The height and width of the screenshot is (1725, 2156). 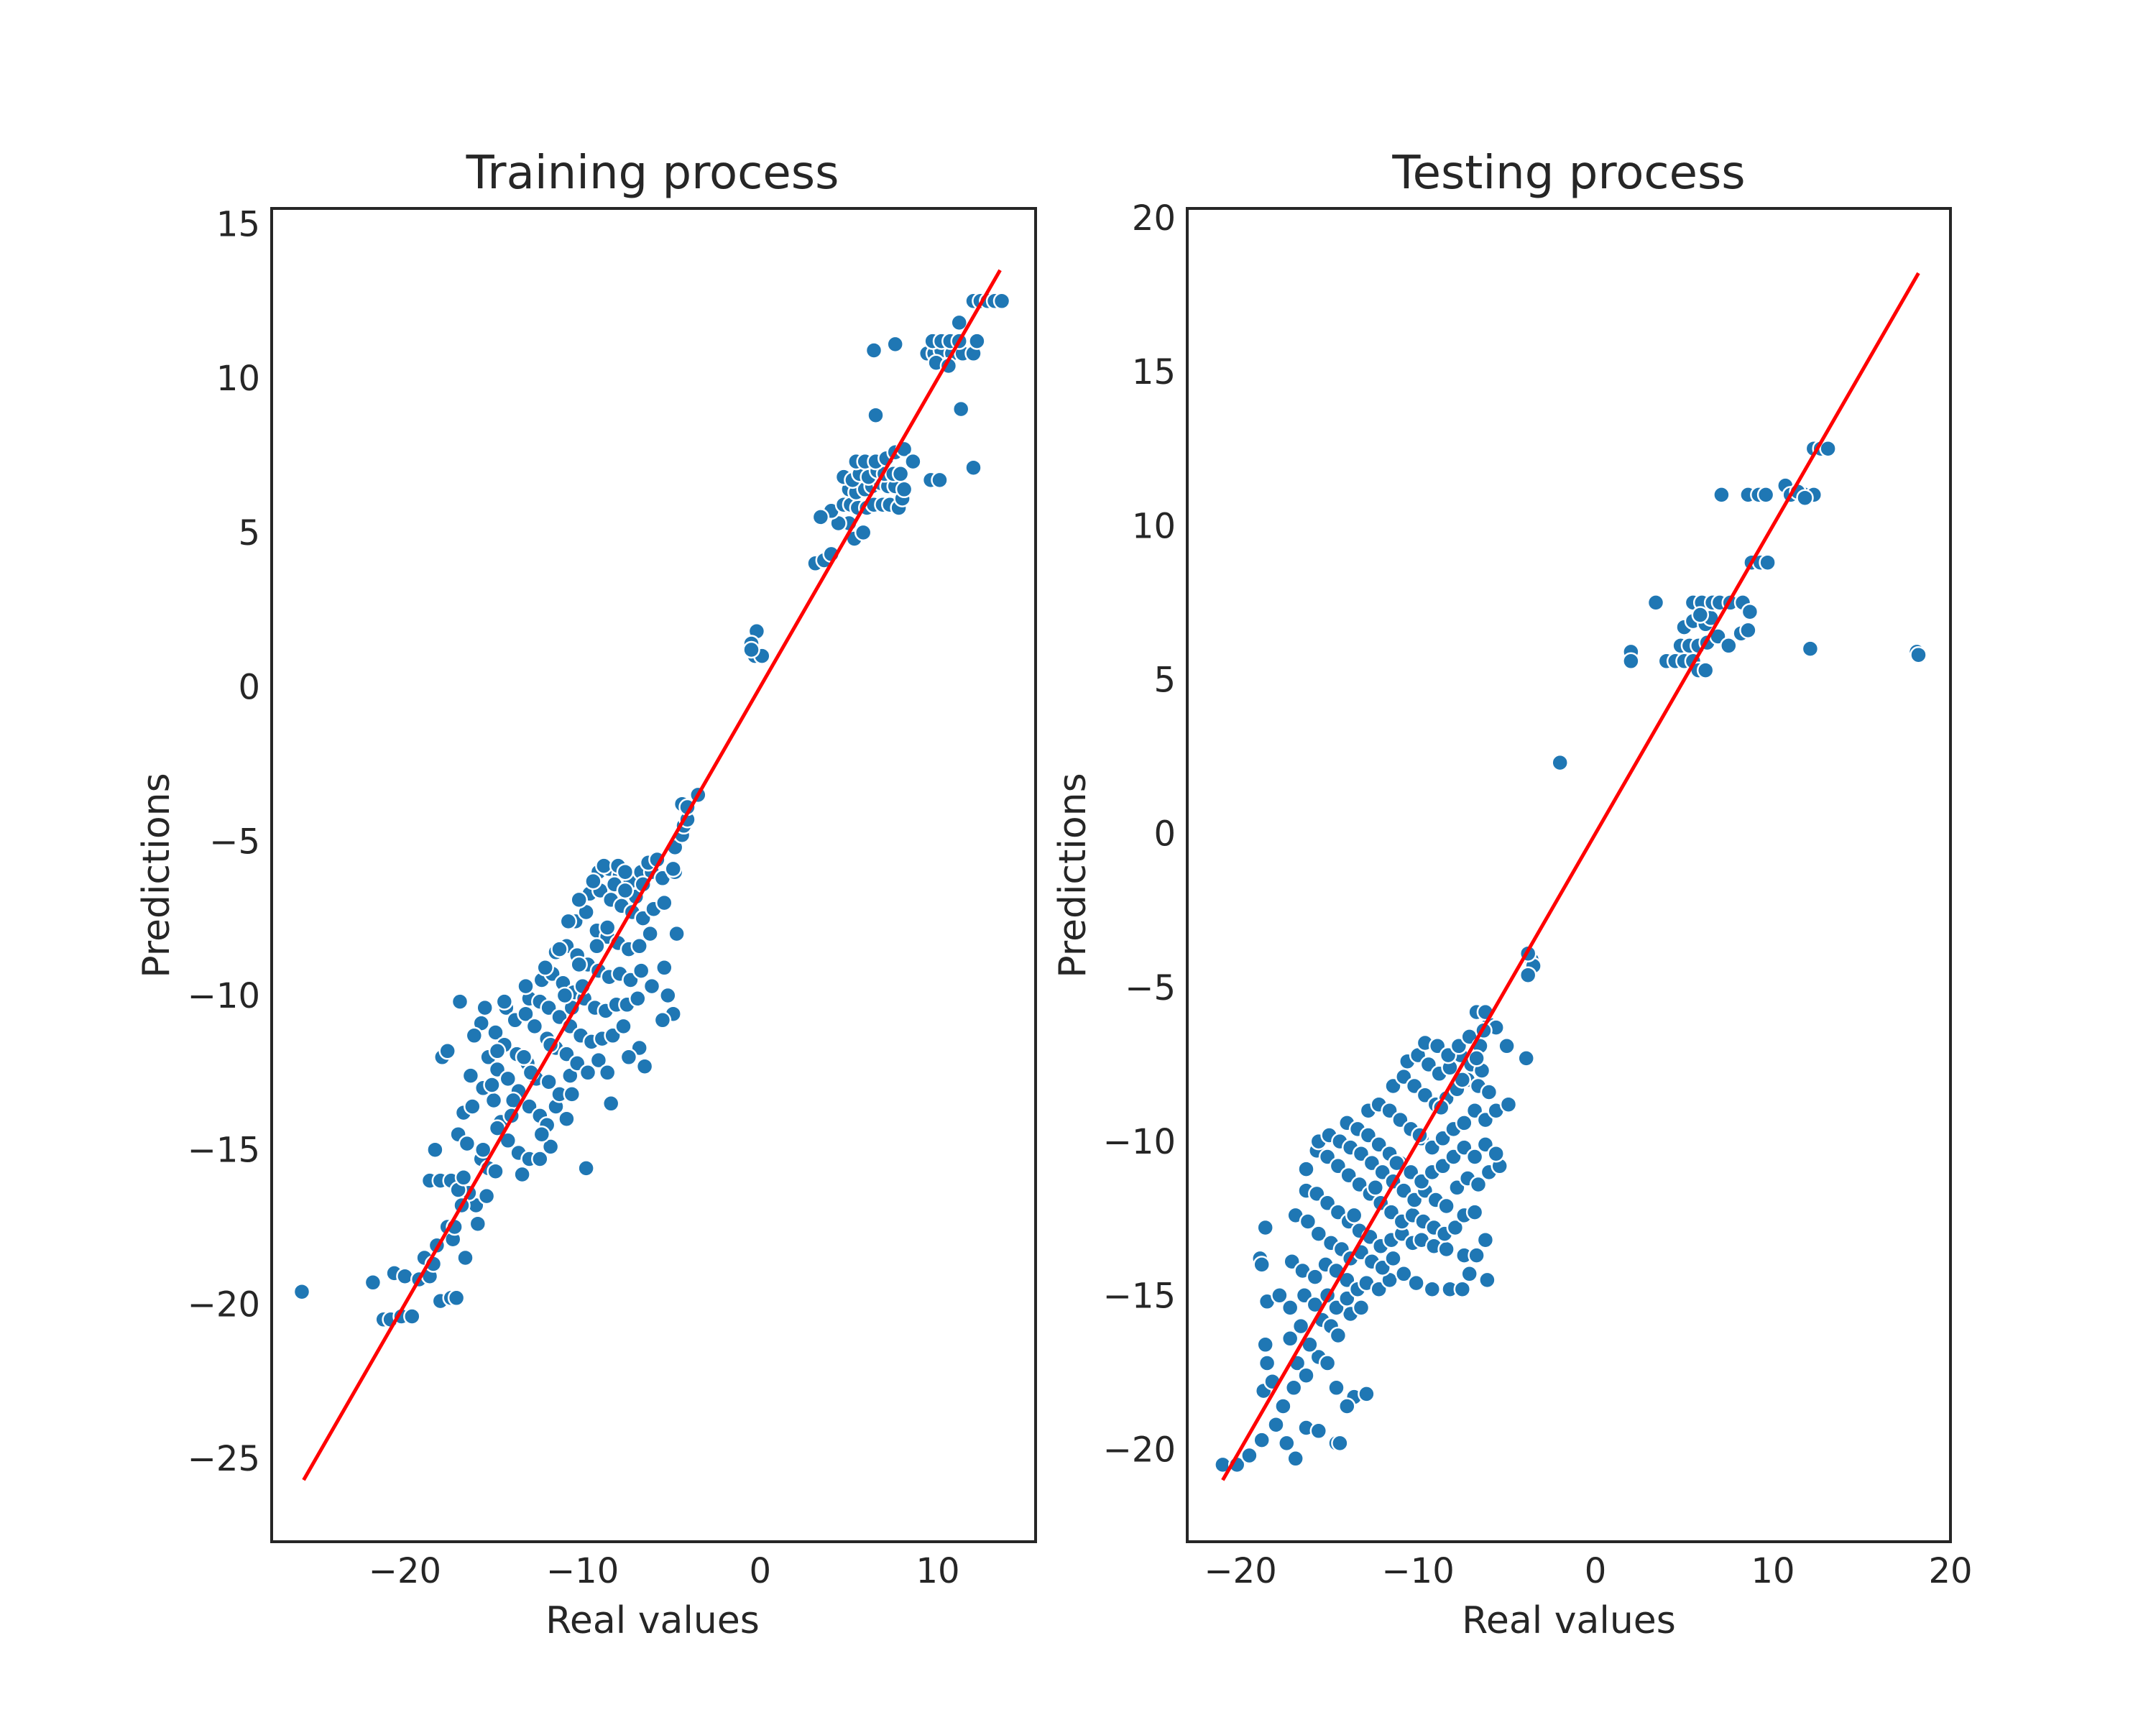 I want to click on x-tick-label: −20, so click(x=1240, y=1571).